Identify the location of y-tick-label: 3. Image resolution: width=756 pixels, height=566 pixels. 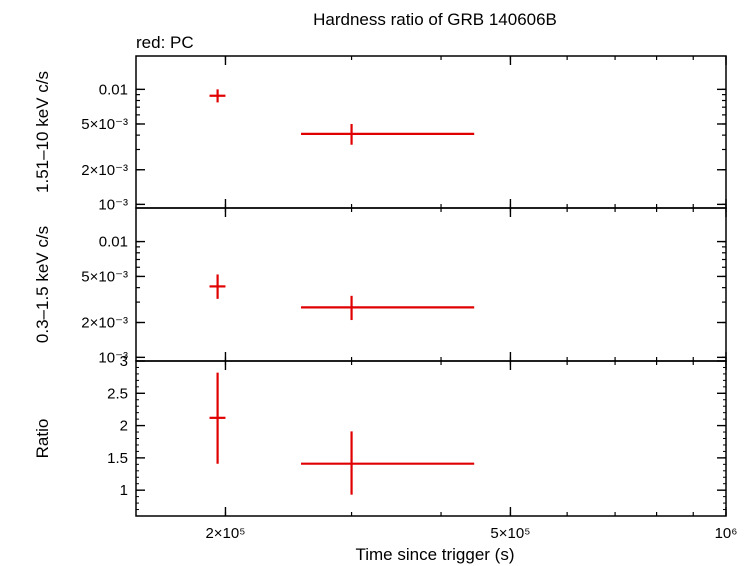
(124, 361).